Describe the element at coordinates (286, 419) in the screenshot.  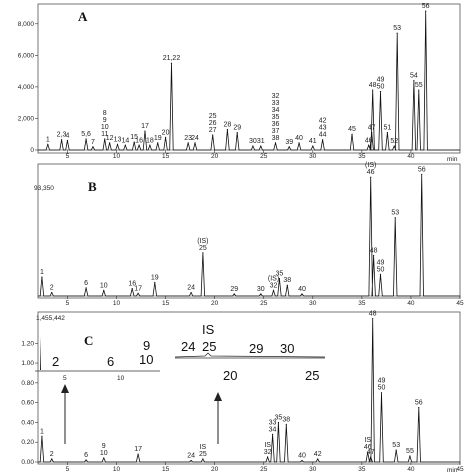
I see `peak-label: 38` at that location.